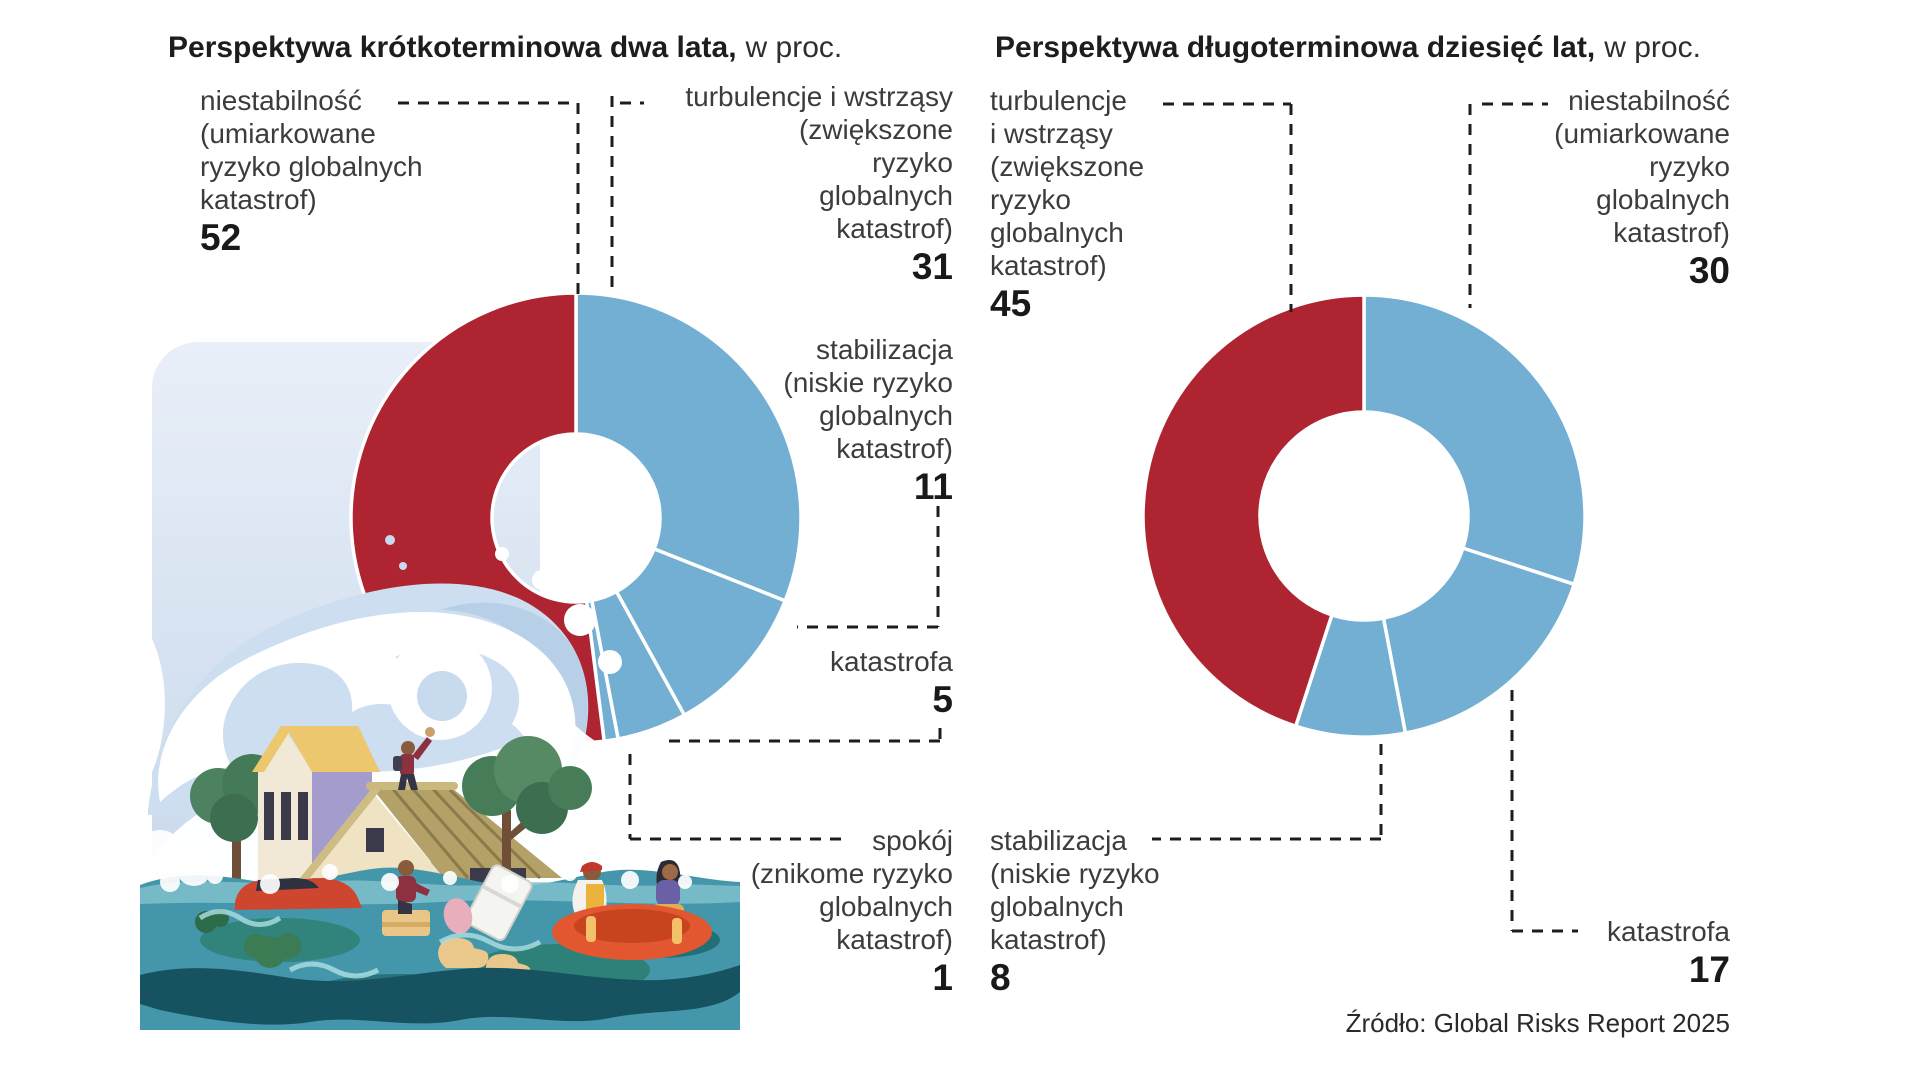 The width and height of the screenshot is (1920, 1079). Describe the element at coordinates (942, 977) in the screenshot. I see `callout-value: 1` at that location.